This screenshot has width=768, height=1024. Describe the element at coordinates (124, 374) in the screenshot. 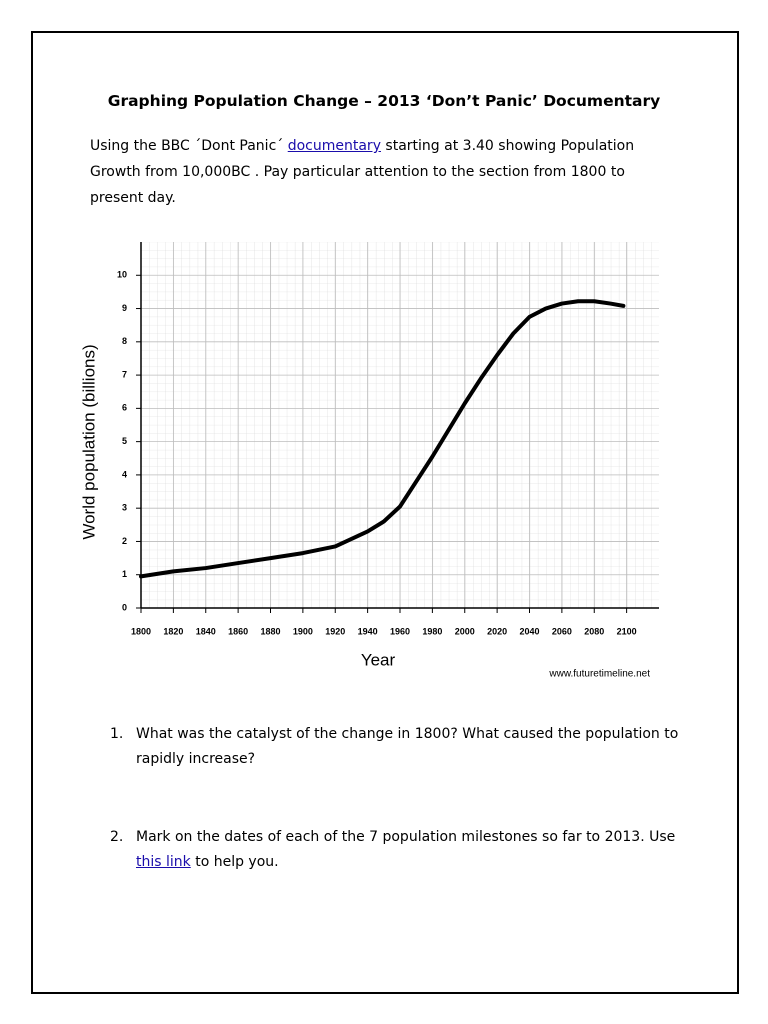

I see `y-tick-label: 7` at that location.